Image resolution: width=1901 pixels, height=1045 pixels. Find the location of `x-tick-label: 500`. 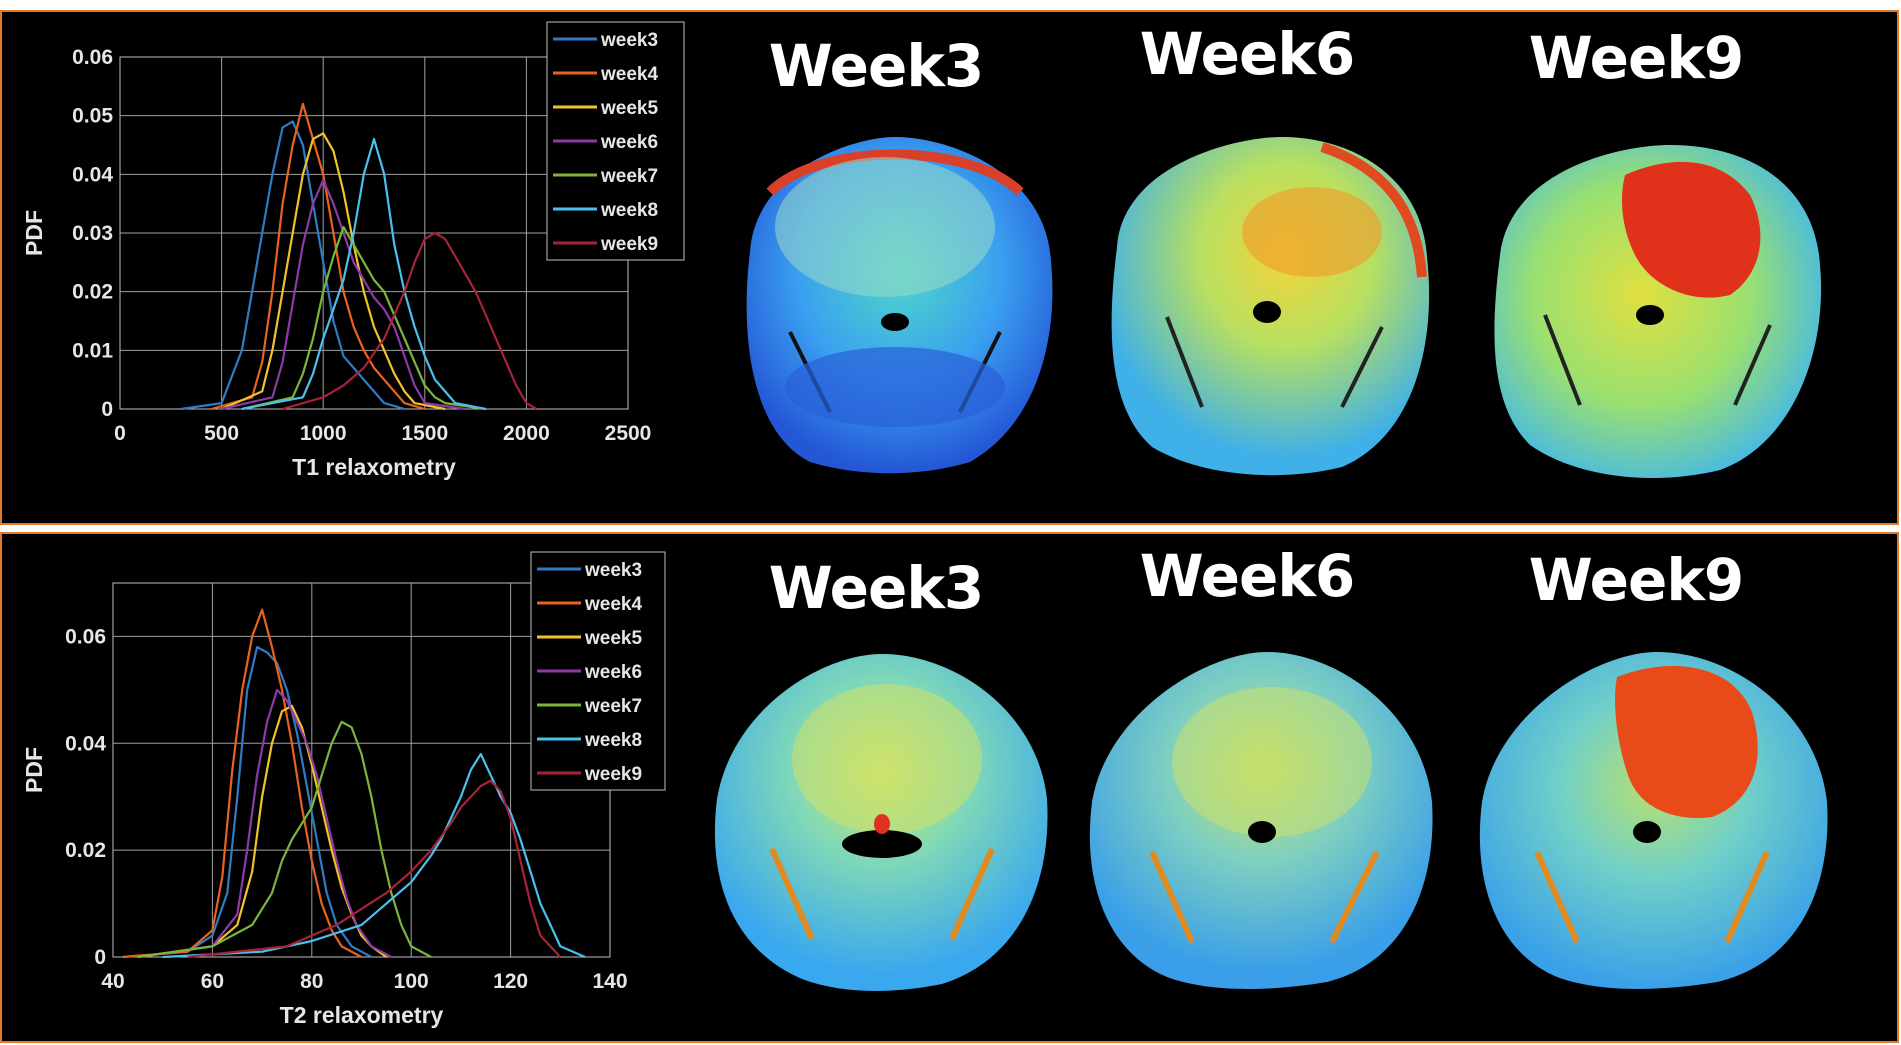

x-tick-label: 500 is located at coordinates (221, 433).